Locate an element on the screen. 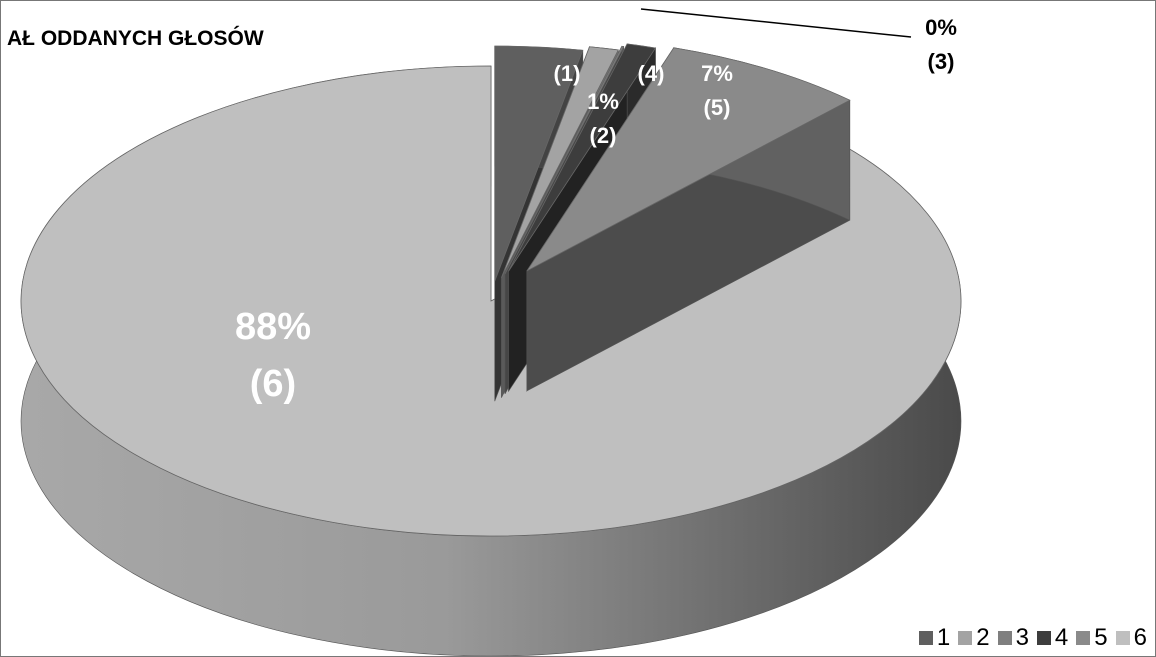  legend-label-2: 2 is located at coordinates (983, 637).